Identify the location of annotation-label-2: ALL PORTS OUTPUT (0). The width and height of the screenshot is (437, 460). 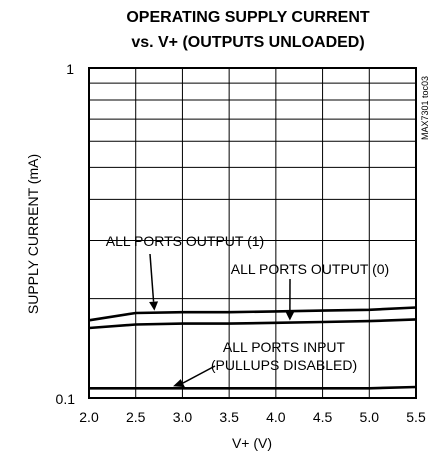
(310, 269).